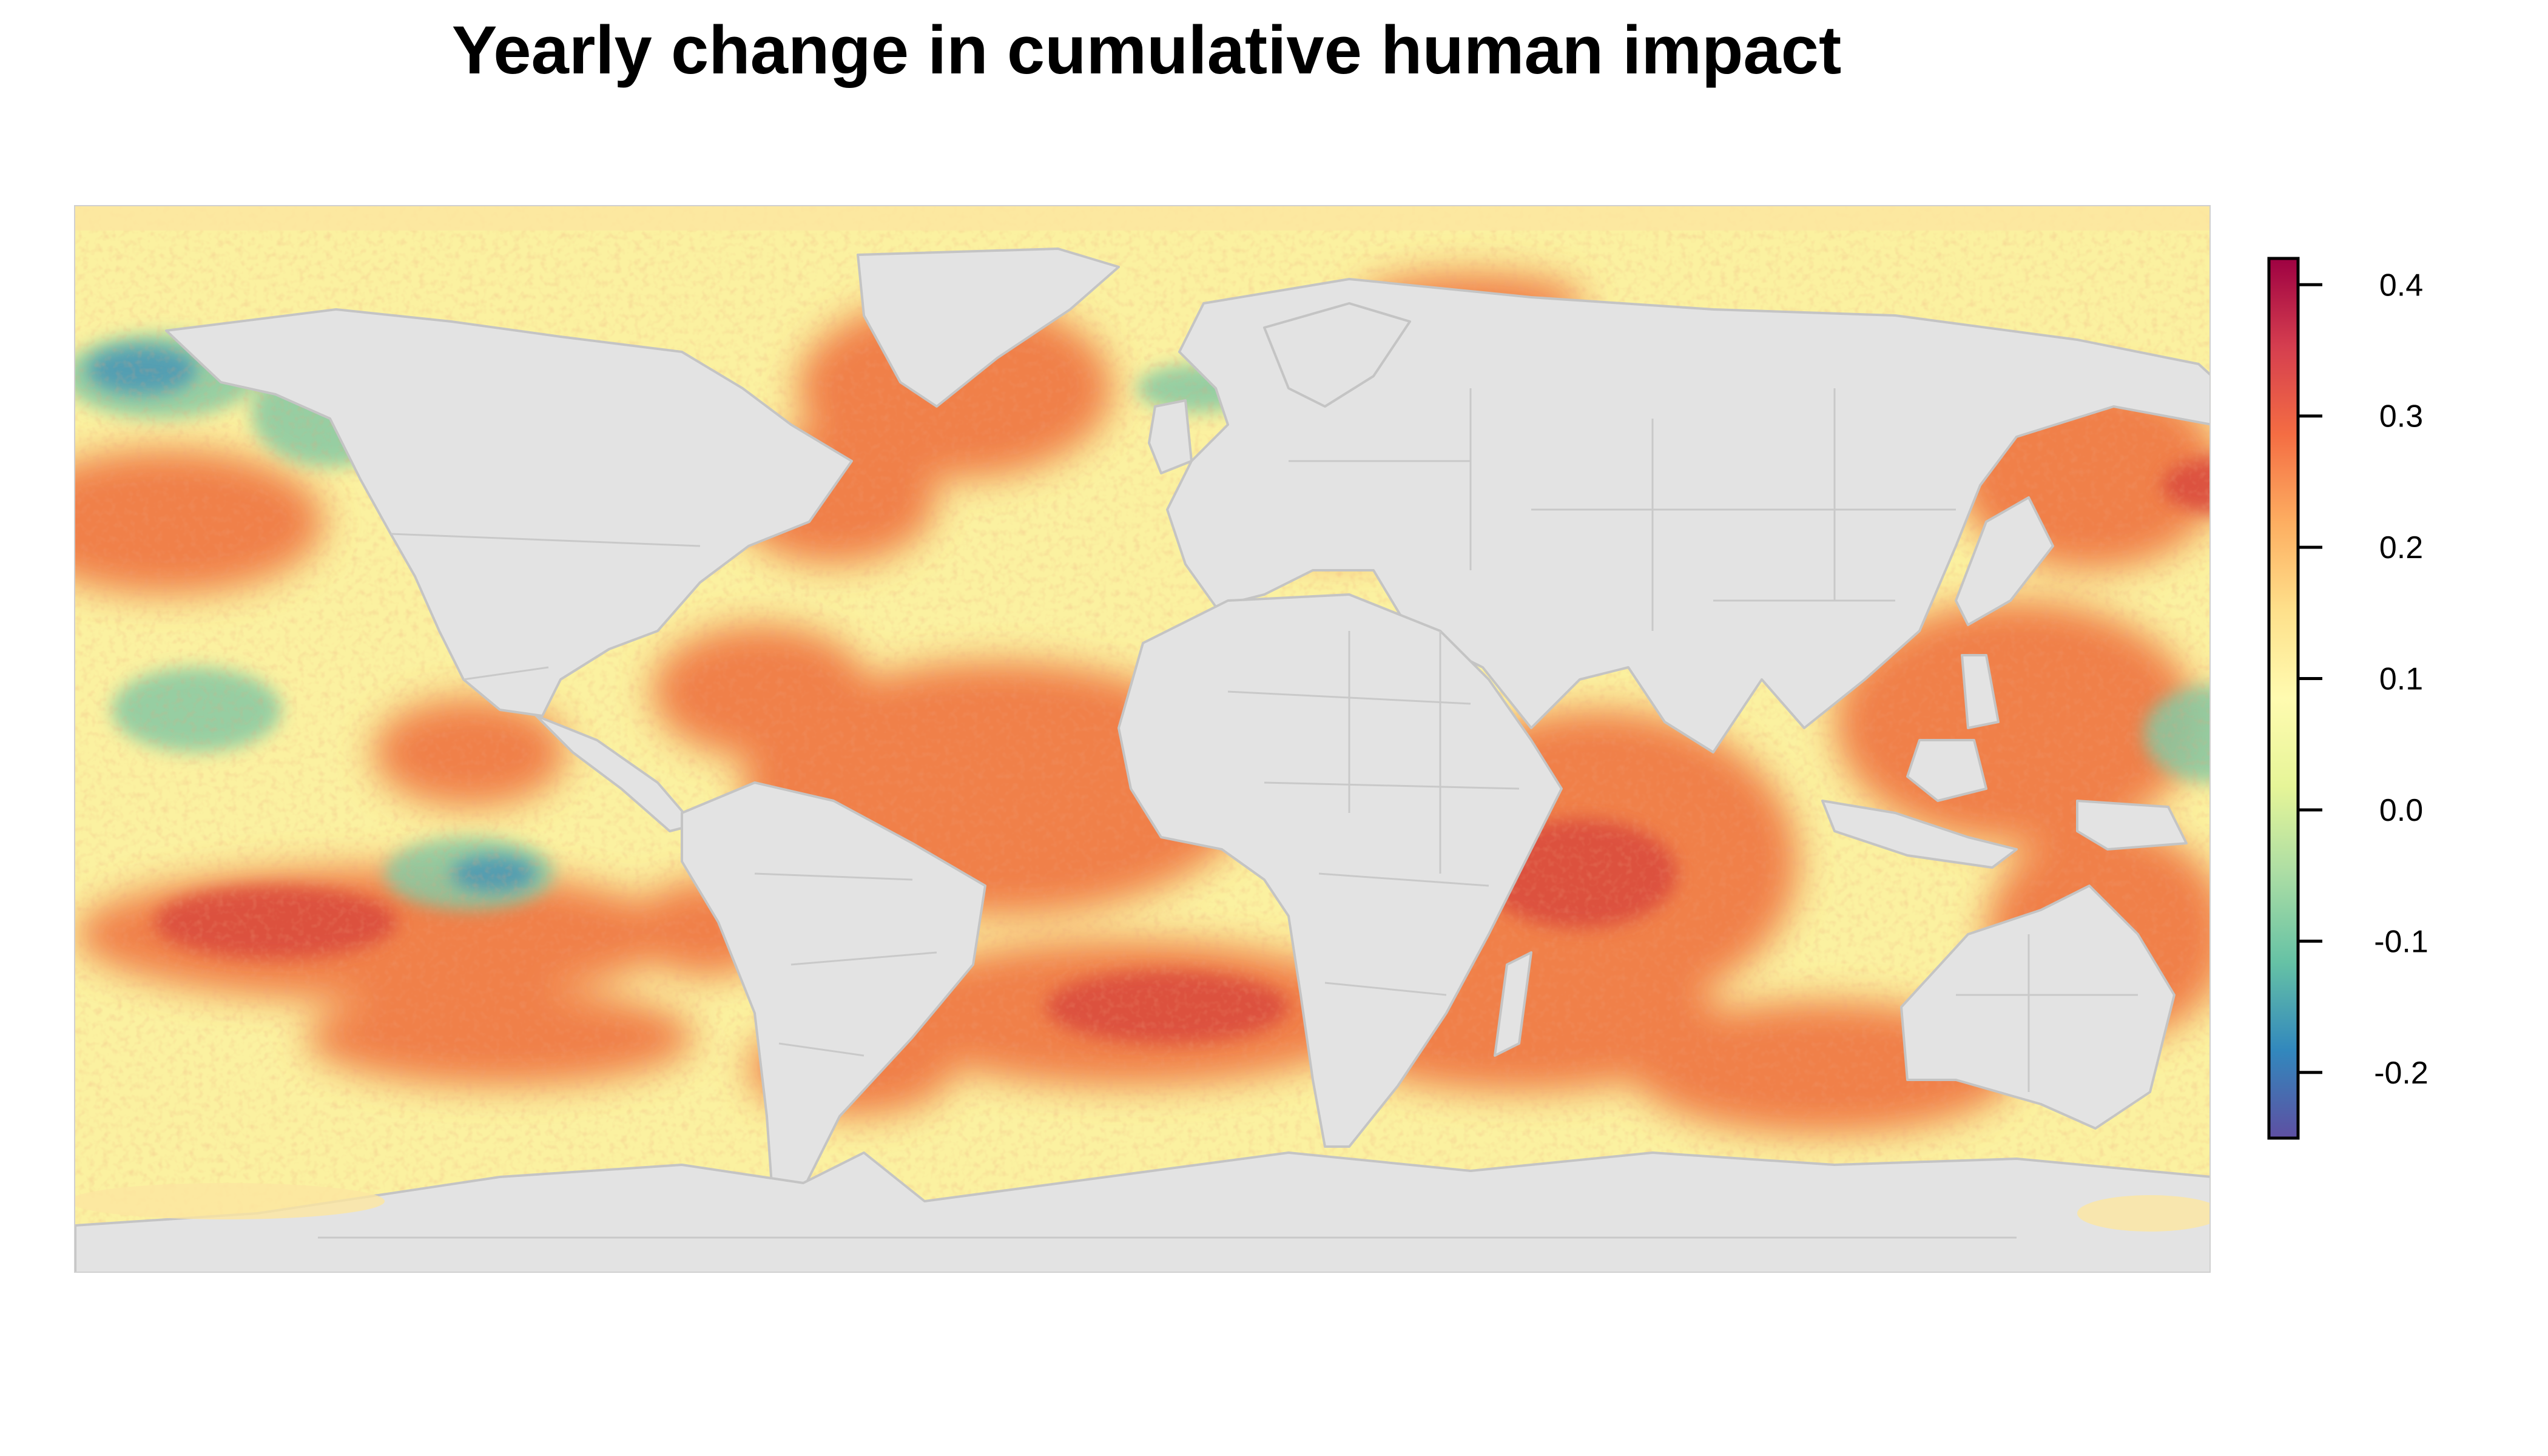  What do you see at coordinates (2401, 285) in the screenshot?
I see `colorbar-tick-label: 0.4` at bounding box center [2401, 285].